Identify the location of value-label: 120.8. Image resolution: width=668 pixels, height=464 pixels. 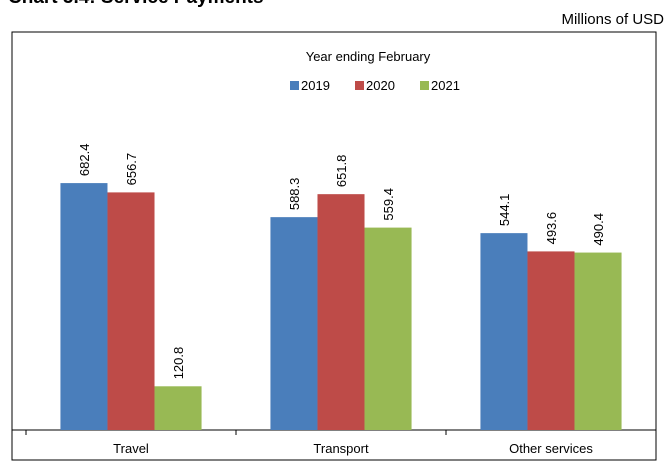
(178, 363).